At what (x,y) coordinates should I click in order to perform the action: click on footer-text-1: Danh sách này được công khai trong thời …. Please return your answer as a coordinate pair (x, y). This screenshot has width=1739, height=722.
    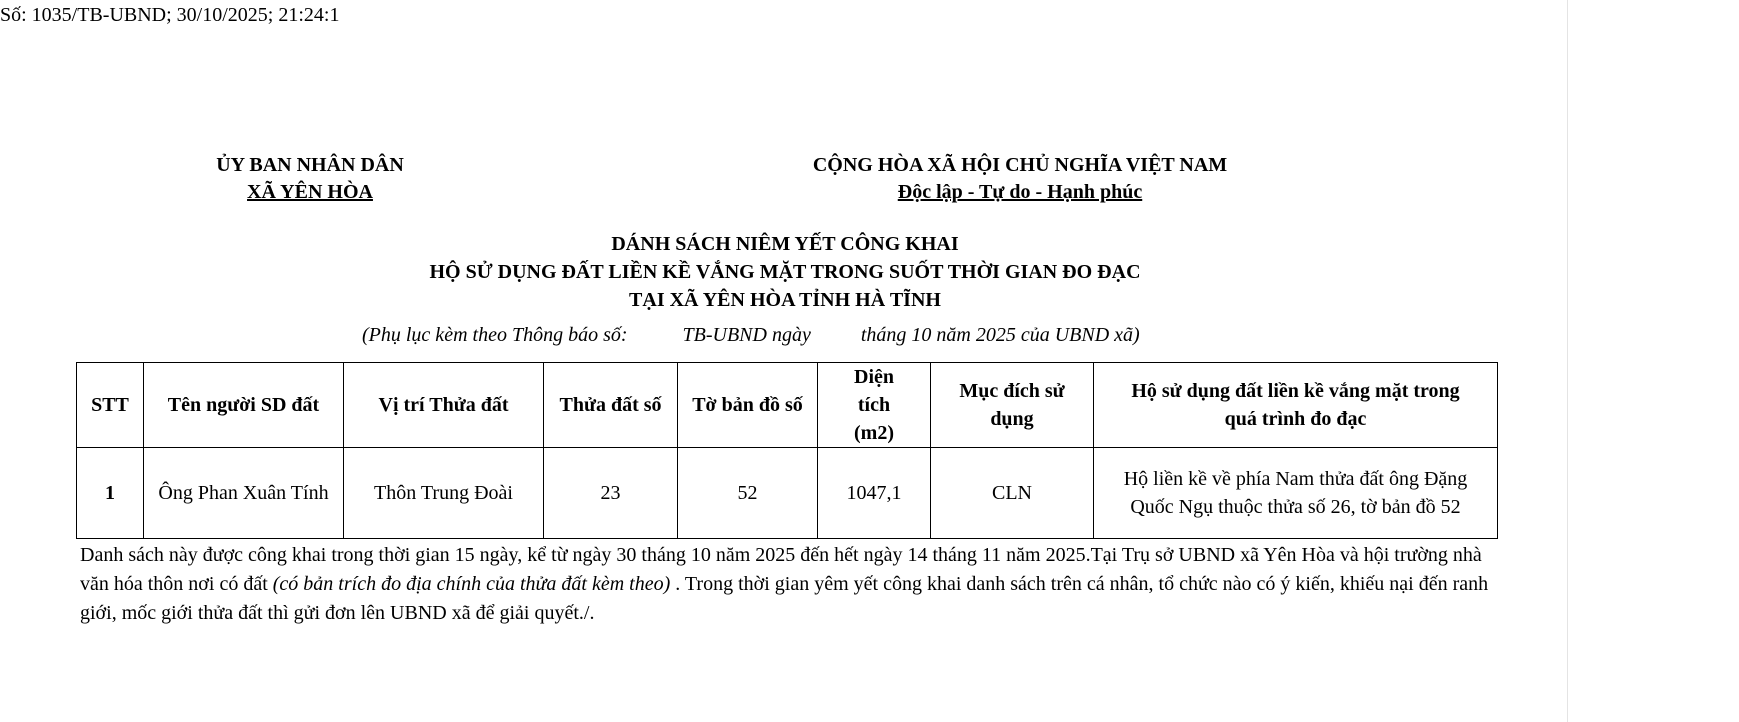
    Looking at the image, I should click on (781, 569).